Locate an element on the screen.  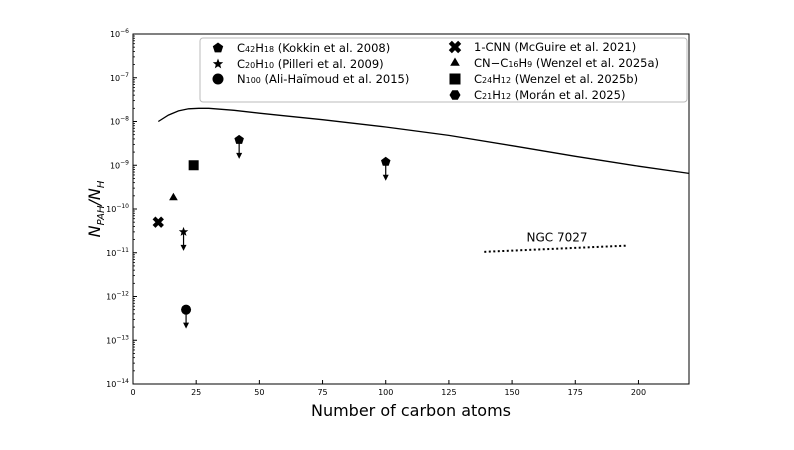
y-tick-label: 10⁻¹² is located at coordinates (117, 296).